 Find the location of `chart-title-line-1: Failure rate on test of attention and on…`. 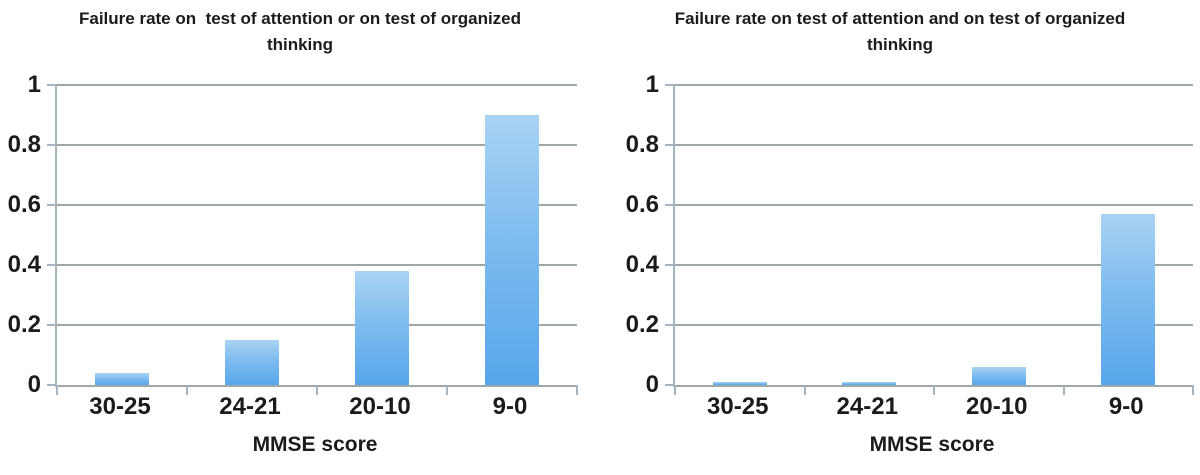

chart-title-line-1: Failure rate on test of attention and on… is located at coordinates (900, 18).